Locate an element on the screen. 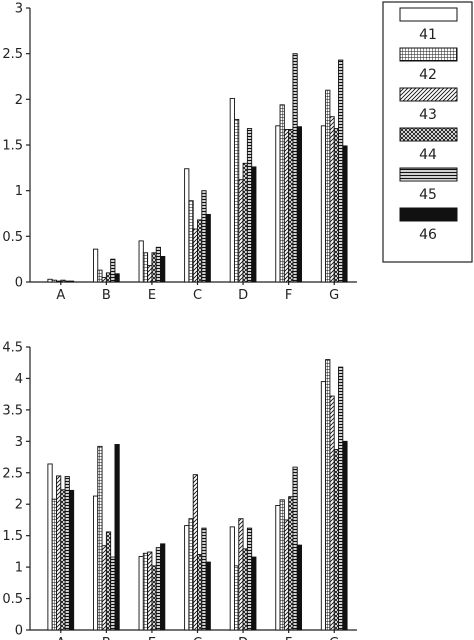  x-tick-label: G is located at coordinates (334, 638).